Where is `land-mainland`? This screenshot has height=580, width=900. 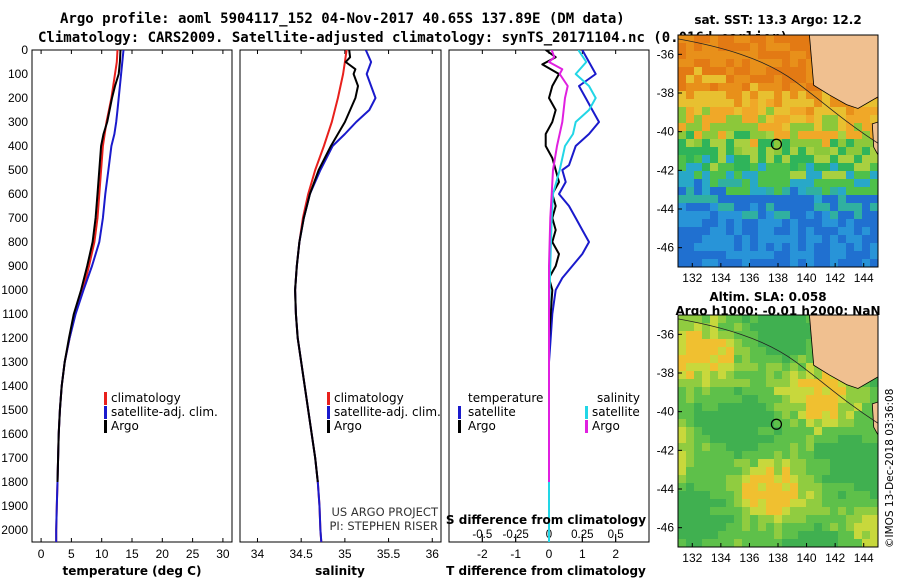 land-mainland is located at coordinates (843, 352).